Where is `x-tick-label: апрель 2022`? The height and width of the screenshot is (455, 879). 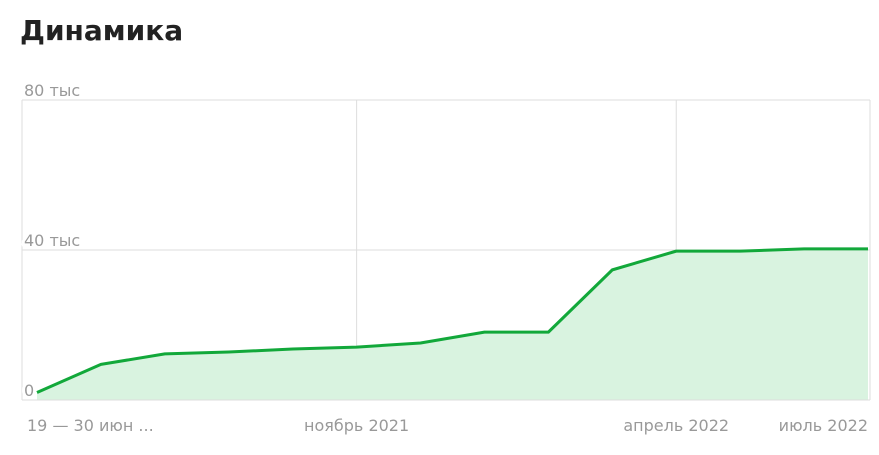
x-tick-label: апрель 2022 is located at coordinates (676, 425).